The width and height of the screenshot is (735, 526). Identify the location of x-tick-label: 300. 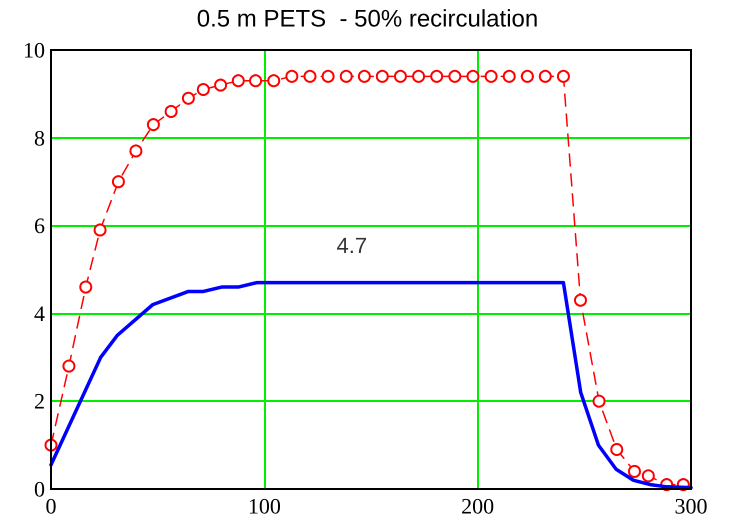
(691, 506).